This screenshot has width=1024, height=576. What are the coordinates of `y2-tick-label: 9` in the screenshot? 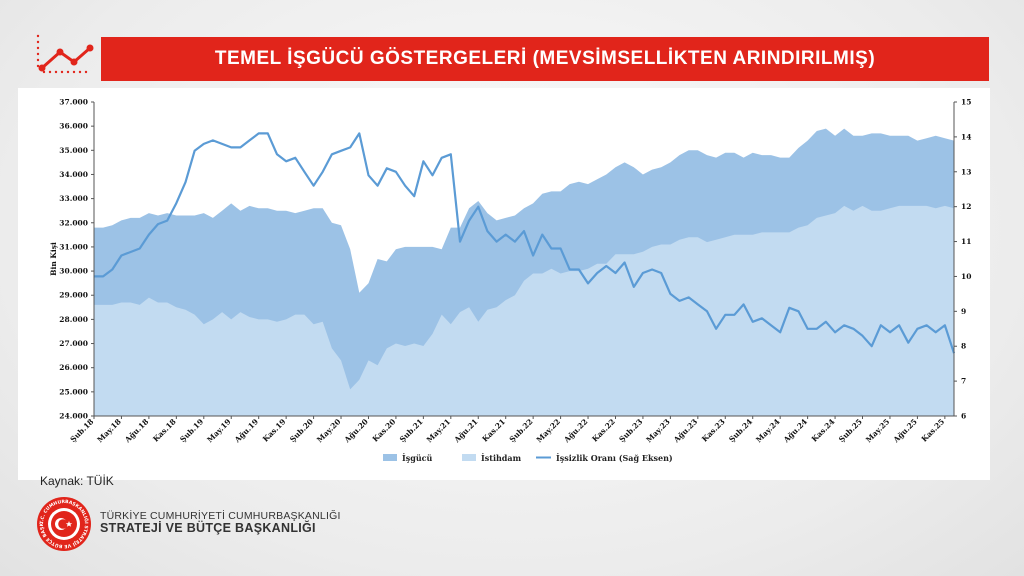 It's located at (963, 311).